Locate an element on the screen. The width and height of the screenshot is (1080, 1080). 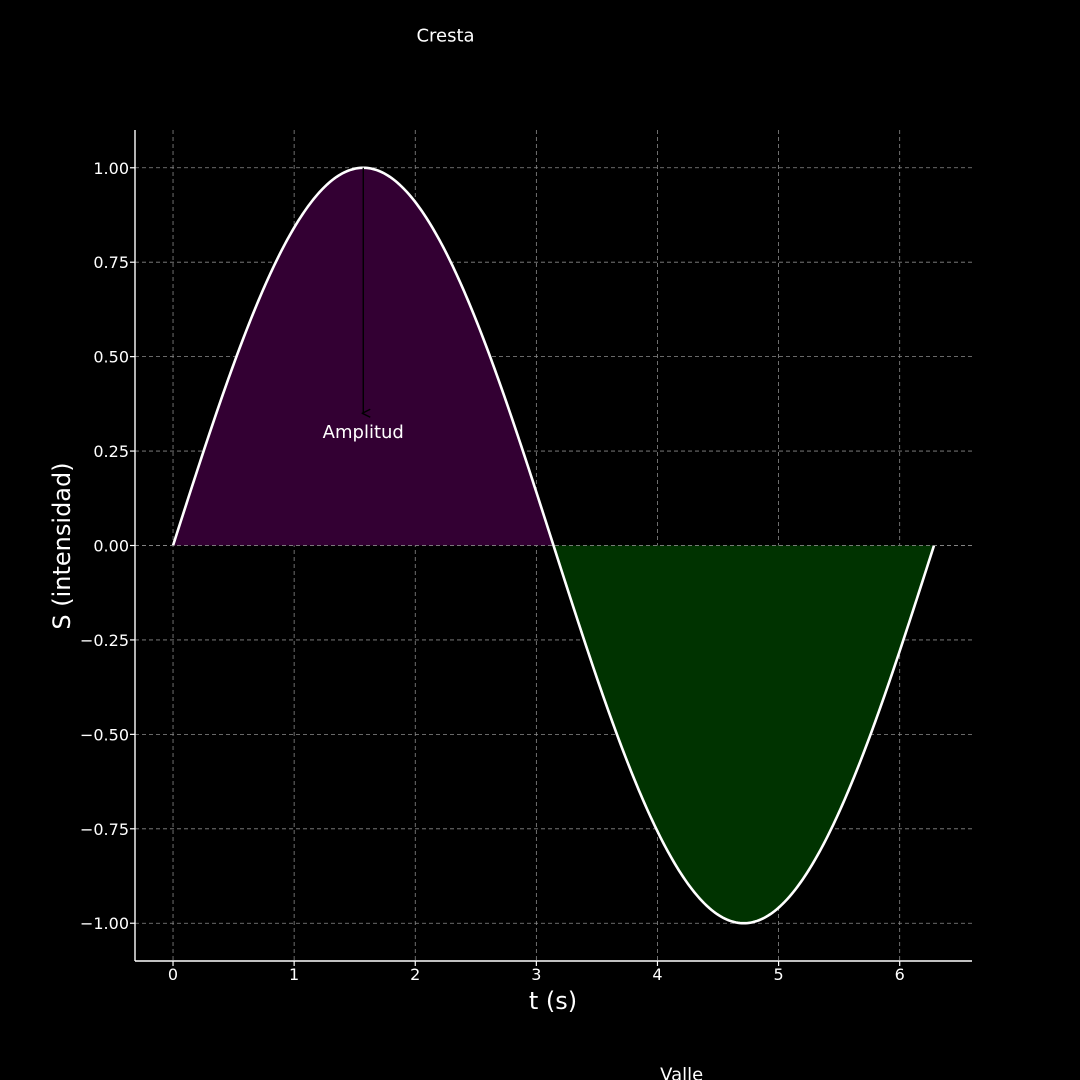
y-tick-label: −0.75 is located at coordinates (104, 829).